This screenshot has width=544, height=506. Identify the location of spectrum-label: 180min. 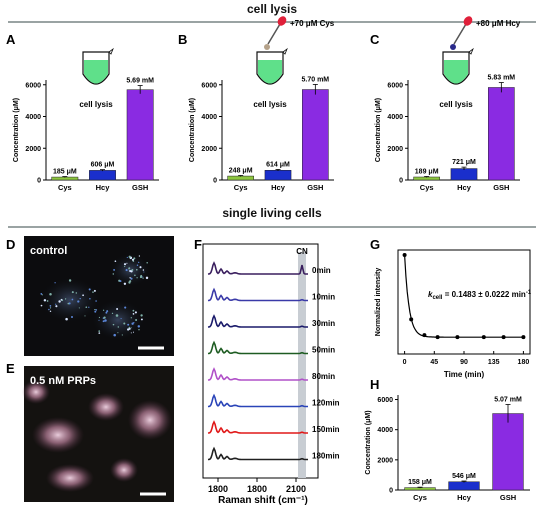
(326, 456).